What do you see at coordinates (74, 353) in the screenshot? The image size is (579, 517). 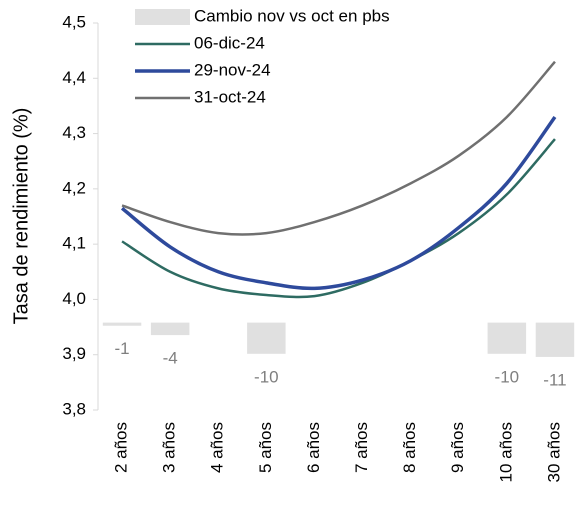 I see `y-tick-label: 3,9` at bounding box center [74, 353].